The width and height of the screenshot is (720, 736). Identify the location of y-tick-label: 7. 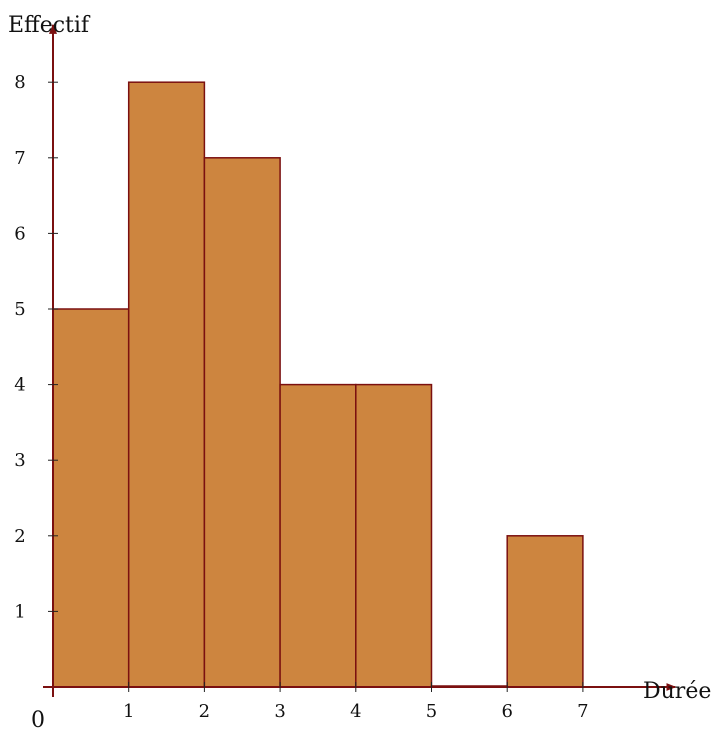
(19, 158).